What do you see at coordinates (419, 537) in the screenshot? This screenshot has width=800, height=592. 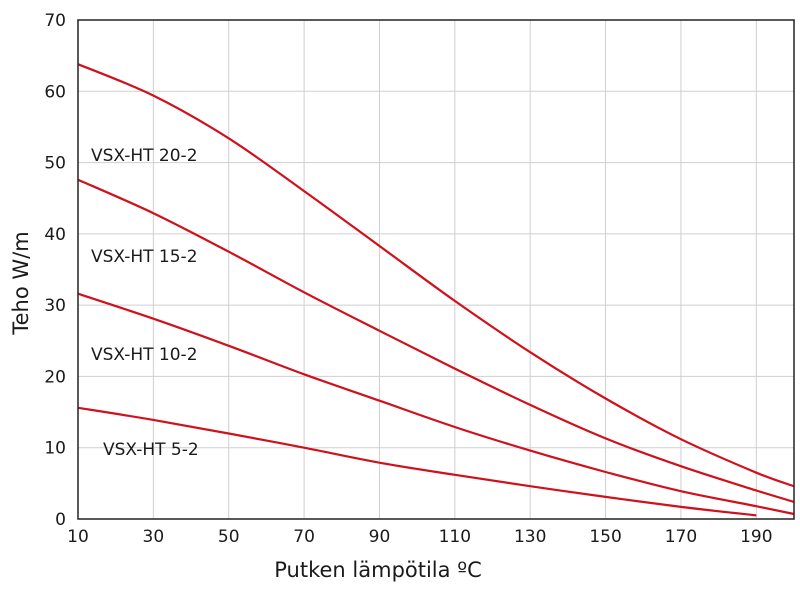 I see `x-tick-labels: 10 30 50 70 90 110 130 150 170 190` at bounding box center [419, 537].